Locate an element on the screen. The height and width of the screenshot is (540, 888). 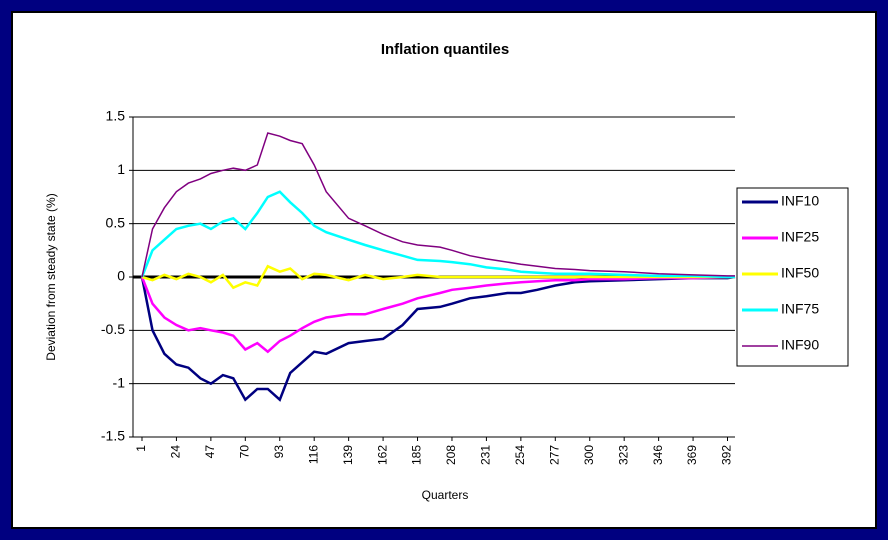
x-tick-label: 231 is located at coordinates (486, 455).